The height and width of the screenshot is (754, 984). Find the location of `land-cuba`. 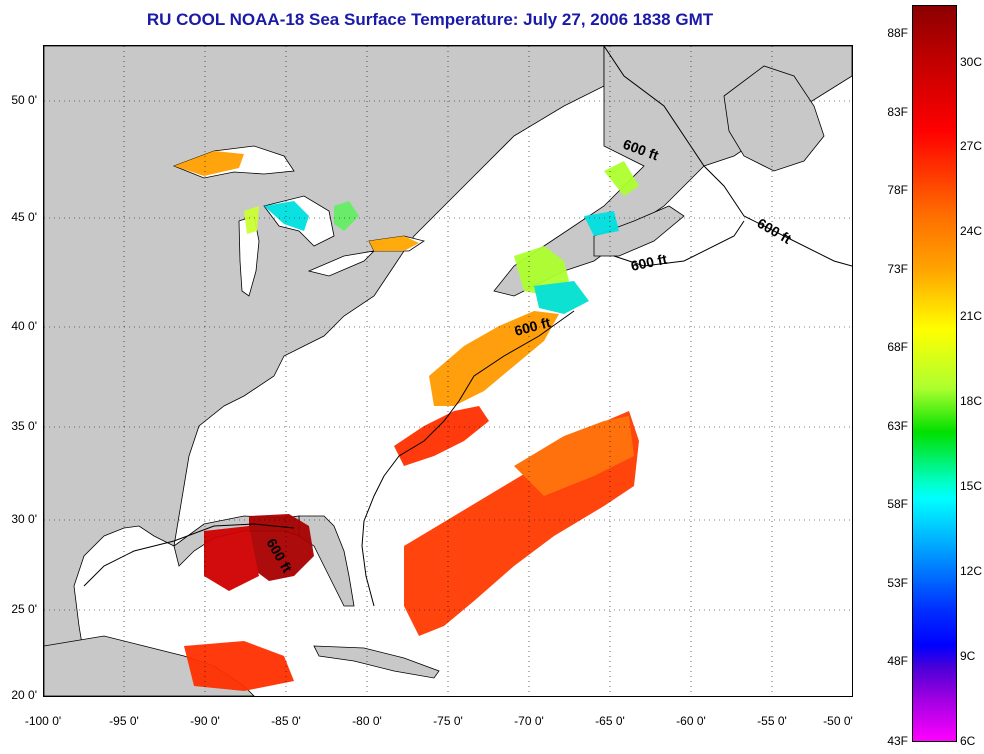

land-cuba is located at coordinates (376, 662).